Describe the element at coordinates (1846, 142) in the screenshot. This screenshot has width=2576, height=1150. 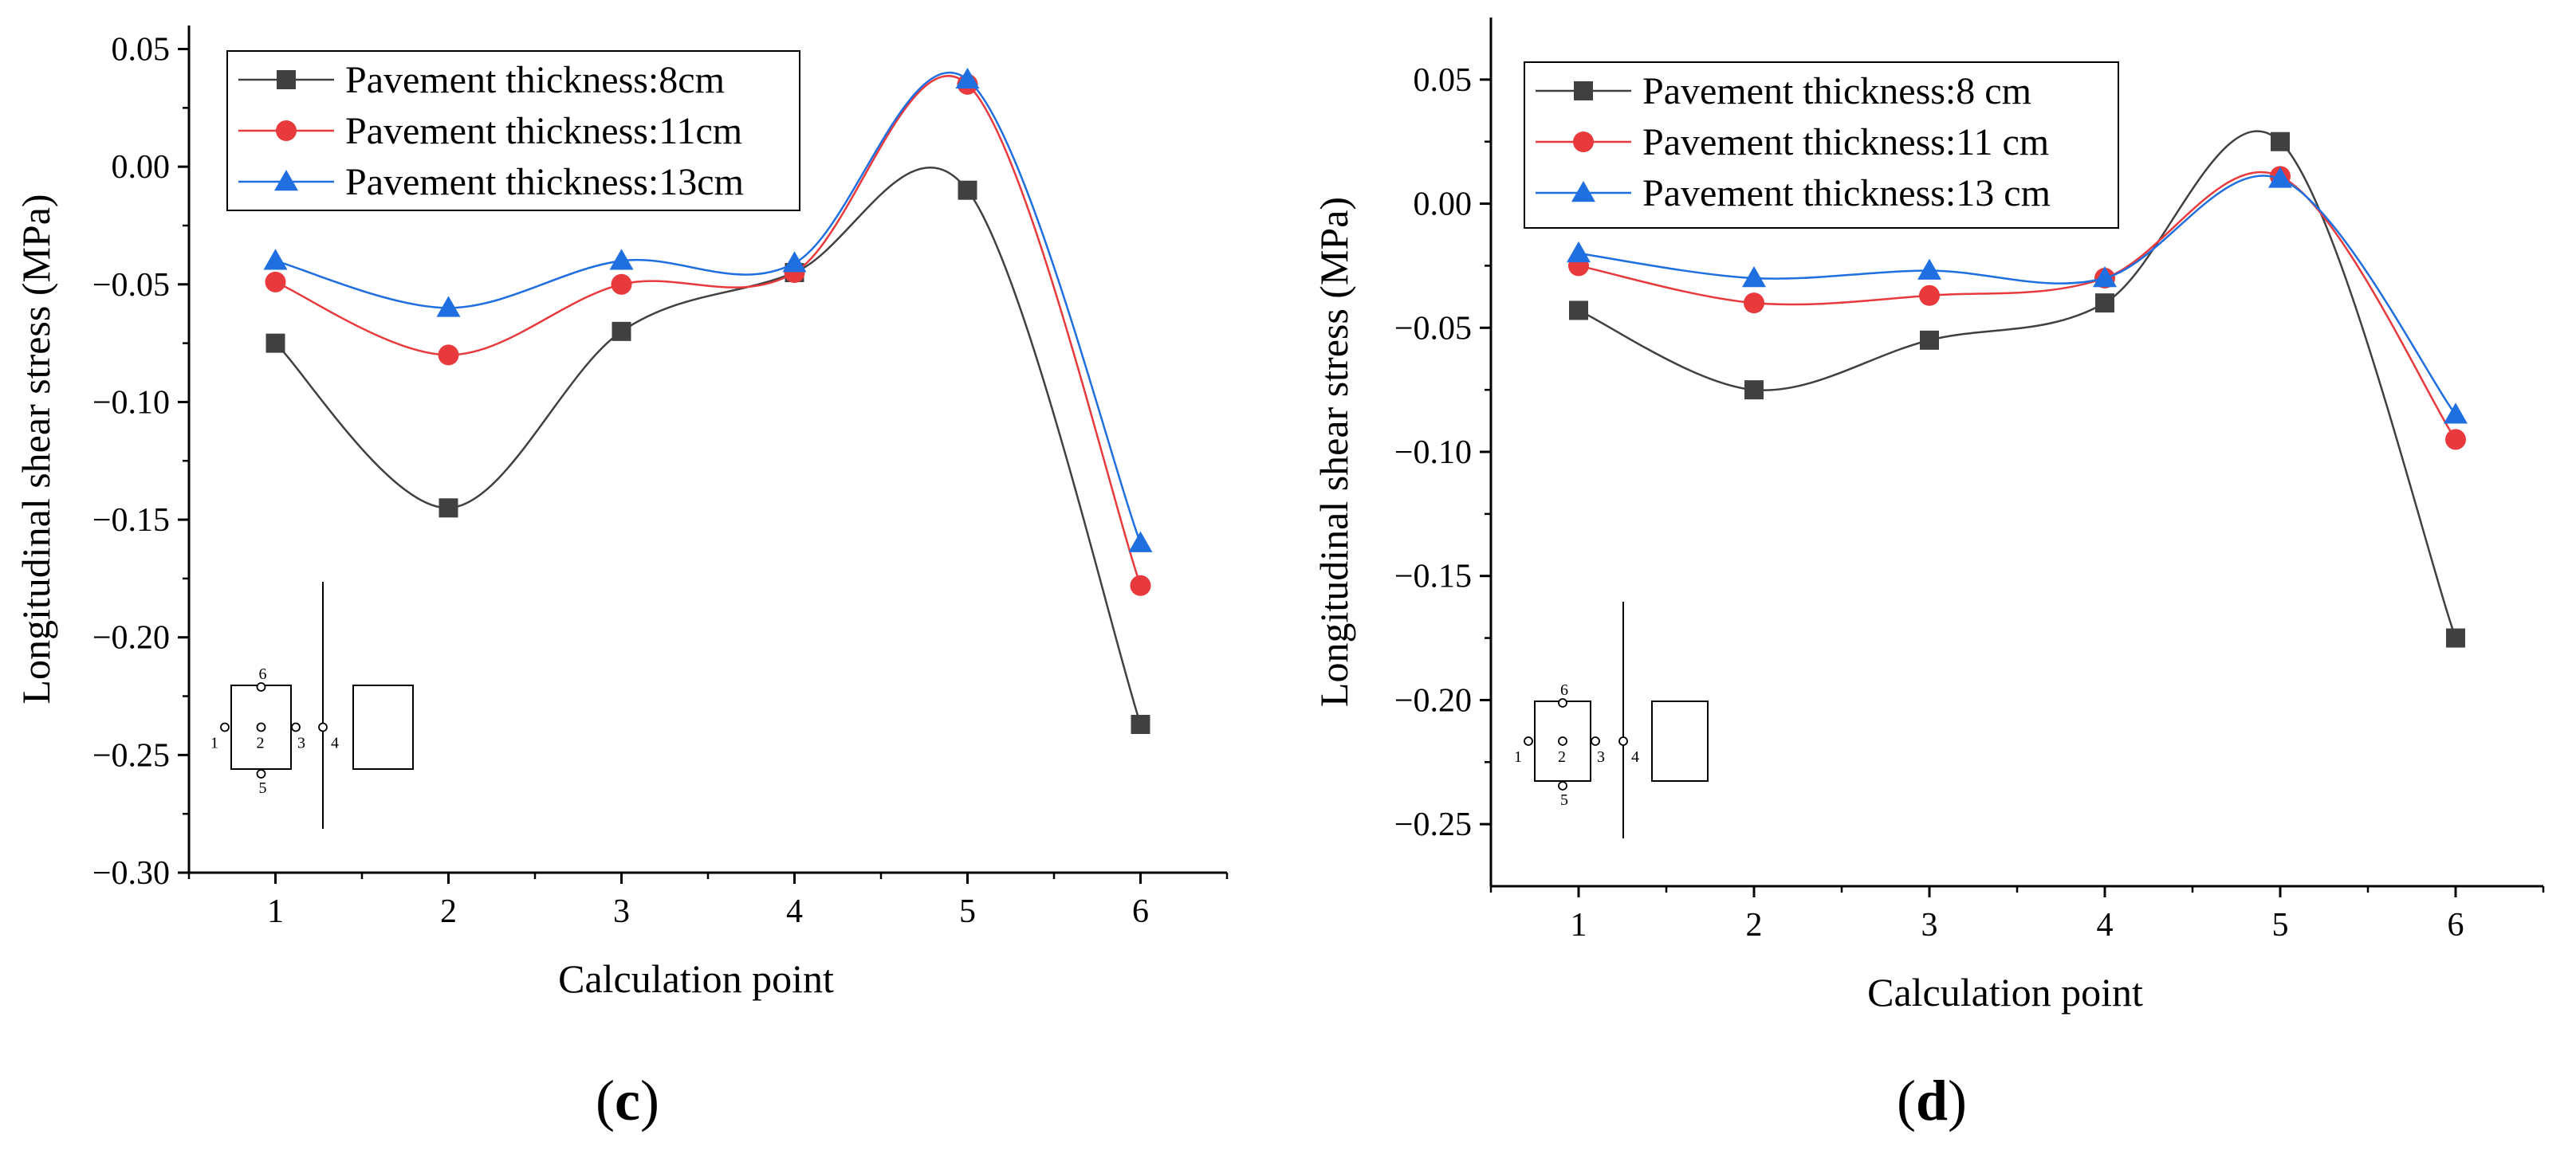
I see `legend-label: Pavement thickness:11 cm` at that location.